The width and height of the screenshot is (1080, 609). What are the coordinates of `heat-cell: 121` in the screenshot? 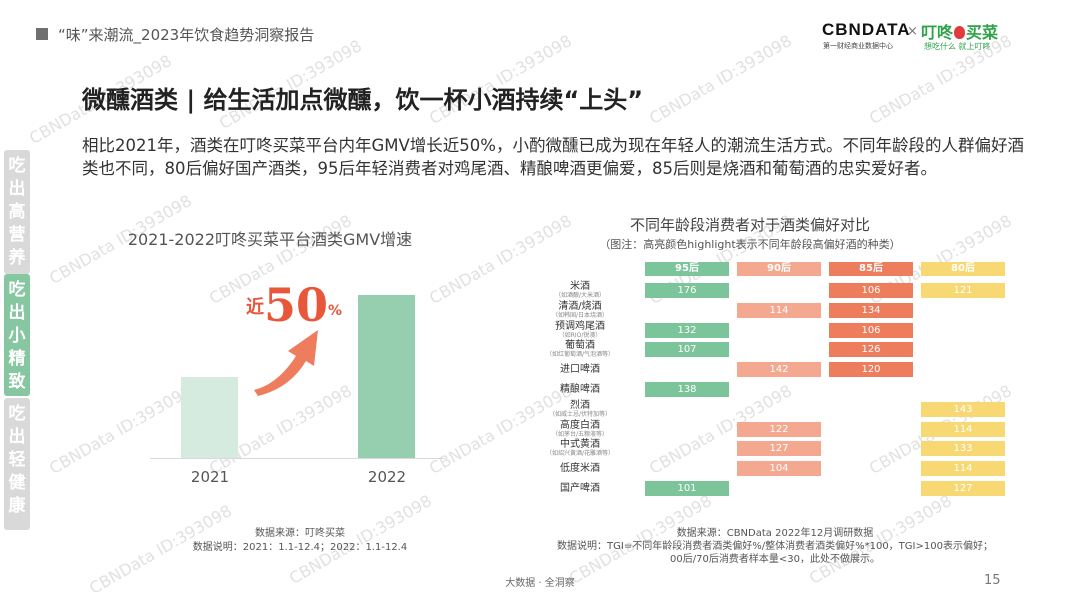 It's located at (963, 290).